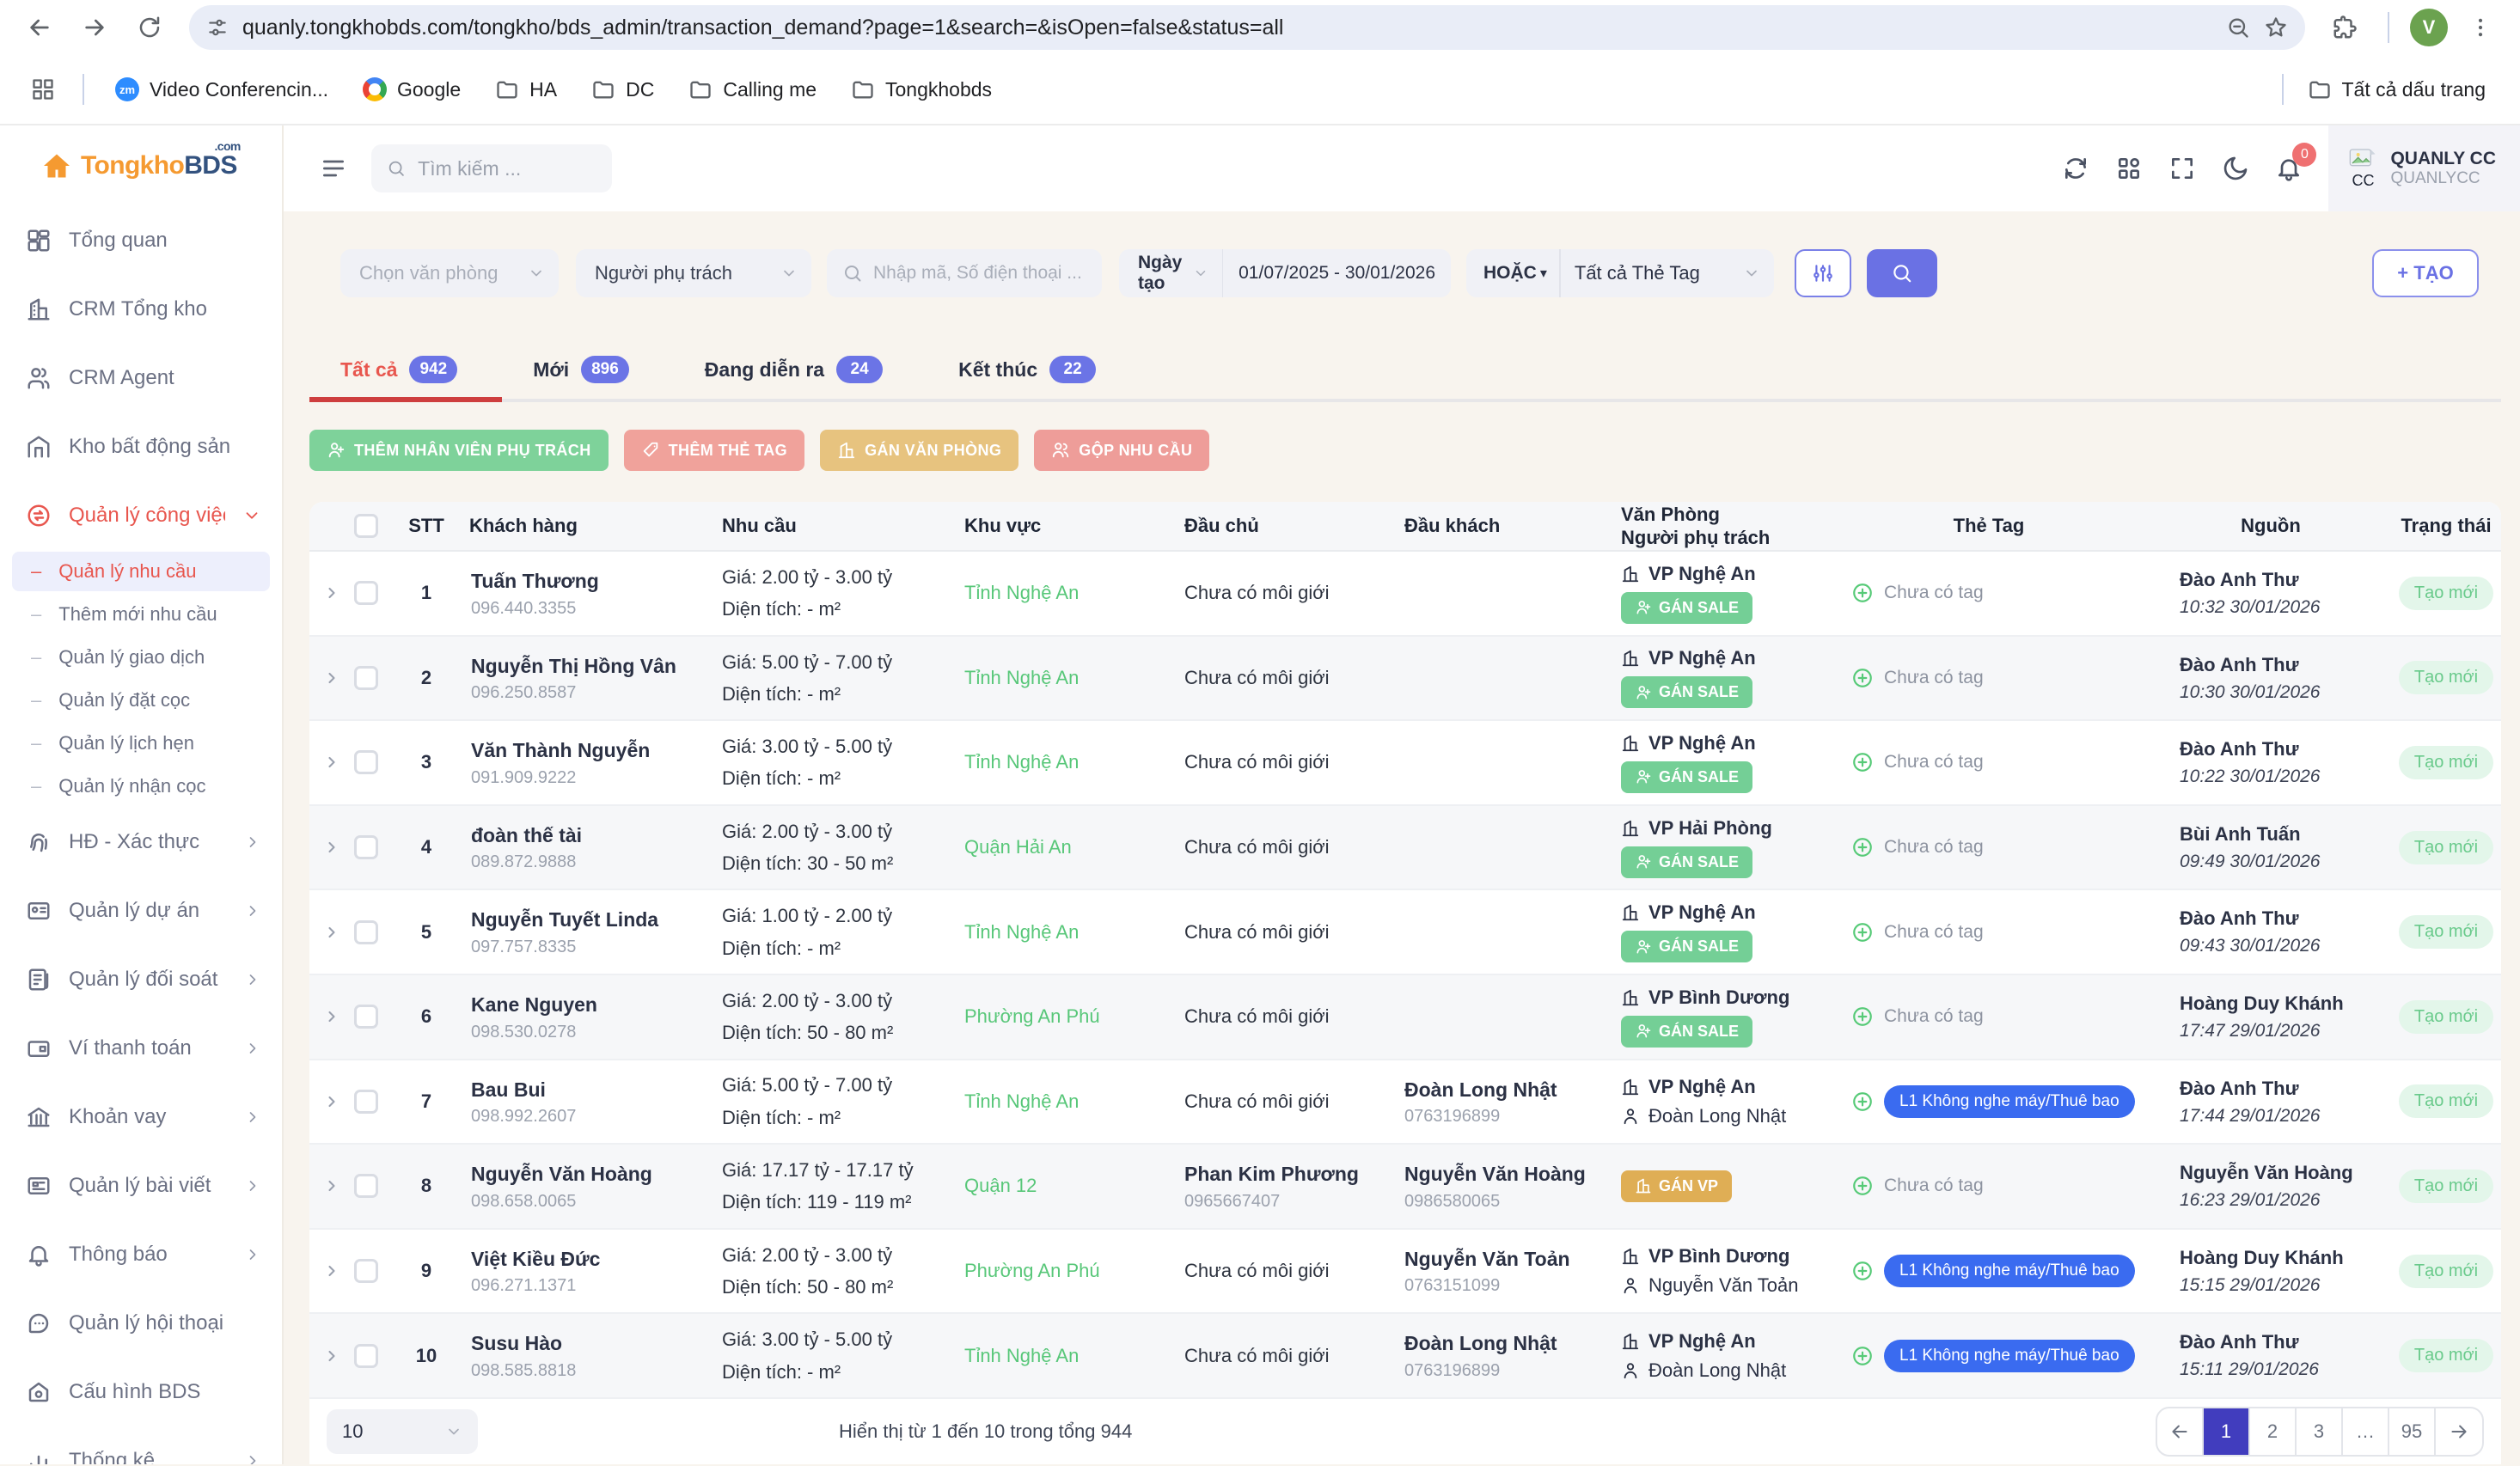 The width and height of the screenshot is (2520, 1466). I want to click on sidebar-item-thong-bao: Thông báo, so click(141, 1254).